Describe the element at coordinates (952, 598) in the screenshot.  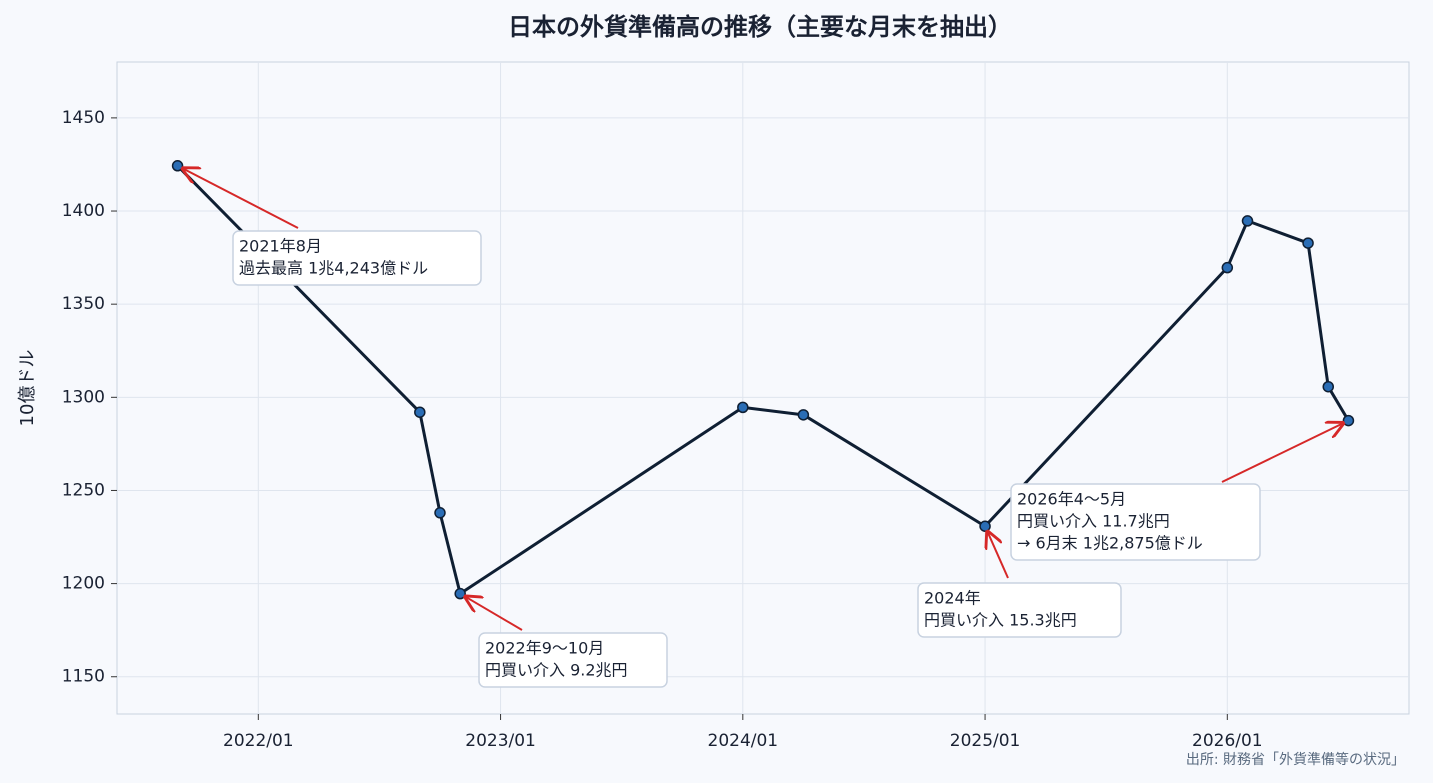
I see `annotation-text: 2024年` at that location.